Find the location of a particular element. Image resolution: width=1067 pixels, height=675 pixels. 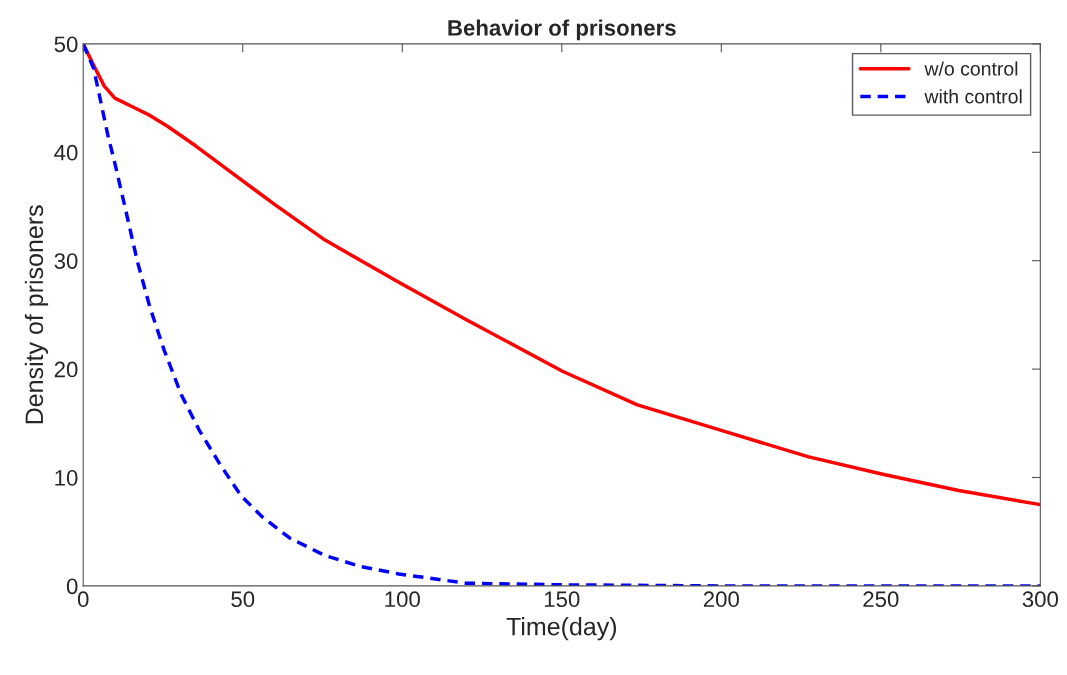

y-tick-label: 0 is located at coordinates (72, 586).